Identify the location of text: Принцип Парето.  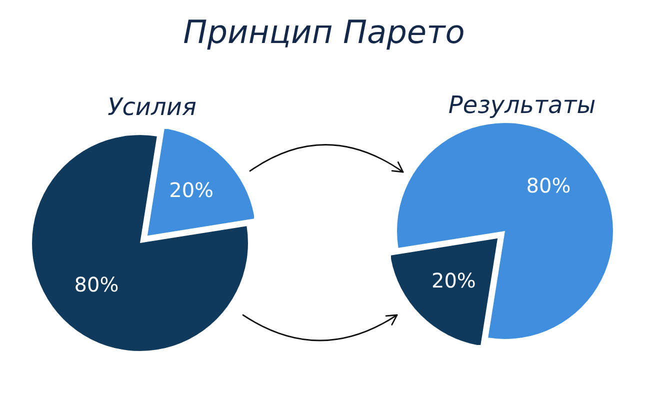
(324, 32).